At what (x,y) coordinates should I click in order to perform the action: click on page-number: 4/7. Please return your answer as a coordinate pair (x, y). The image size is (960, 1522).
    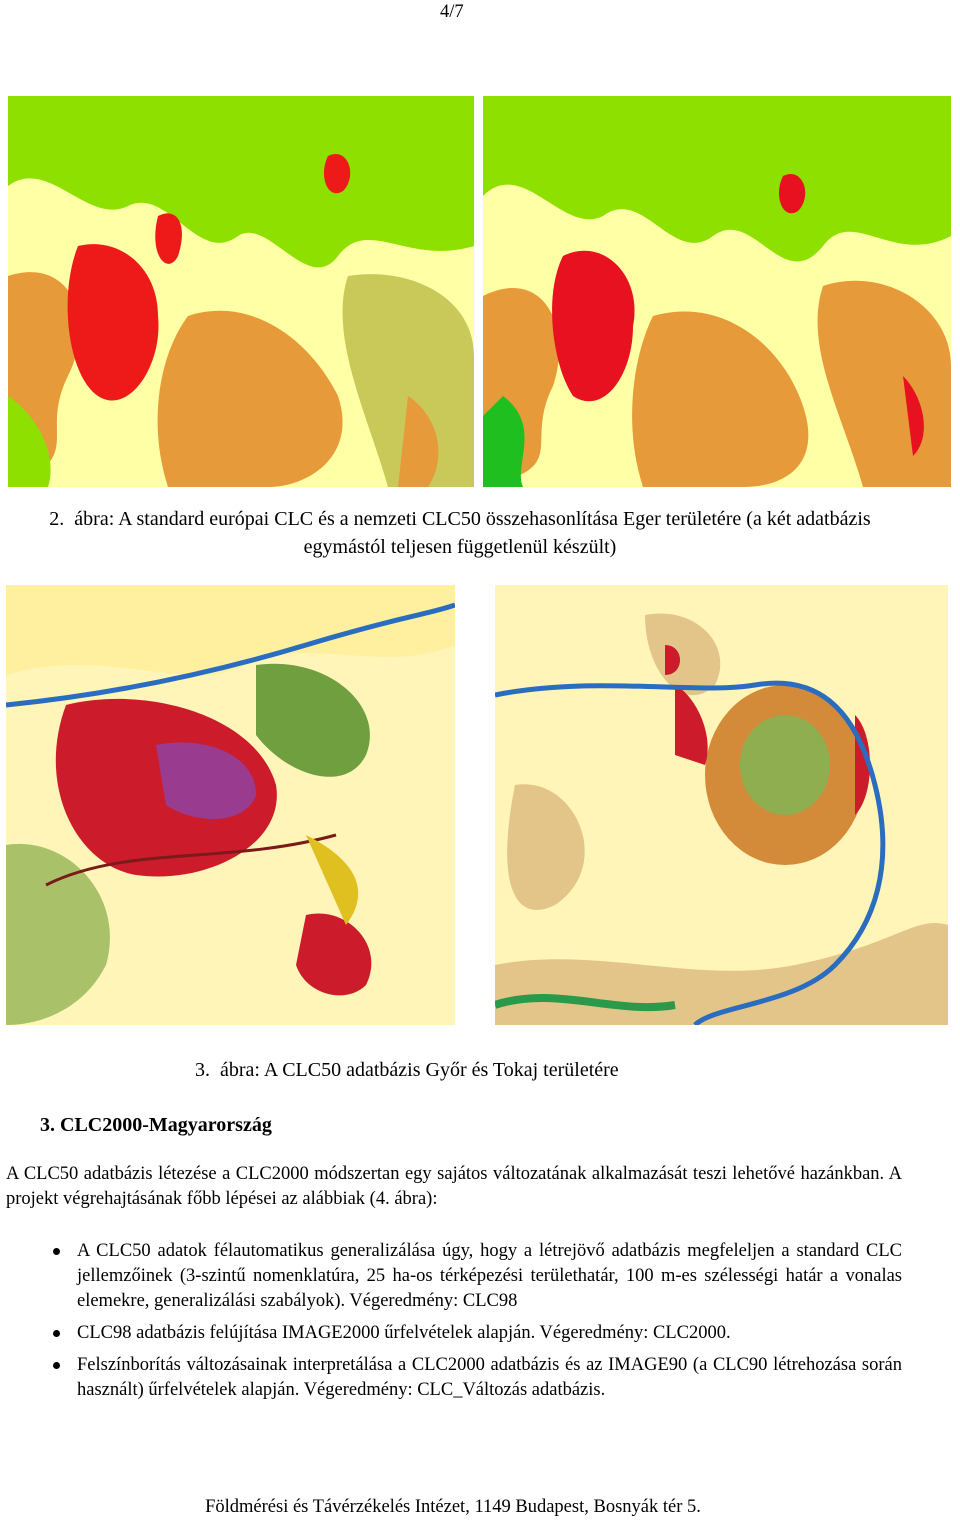
    Looking at the image, I should click on (452, 12).